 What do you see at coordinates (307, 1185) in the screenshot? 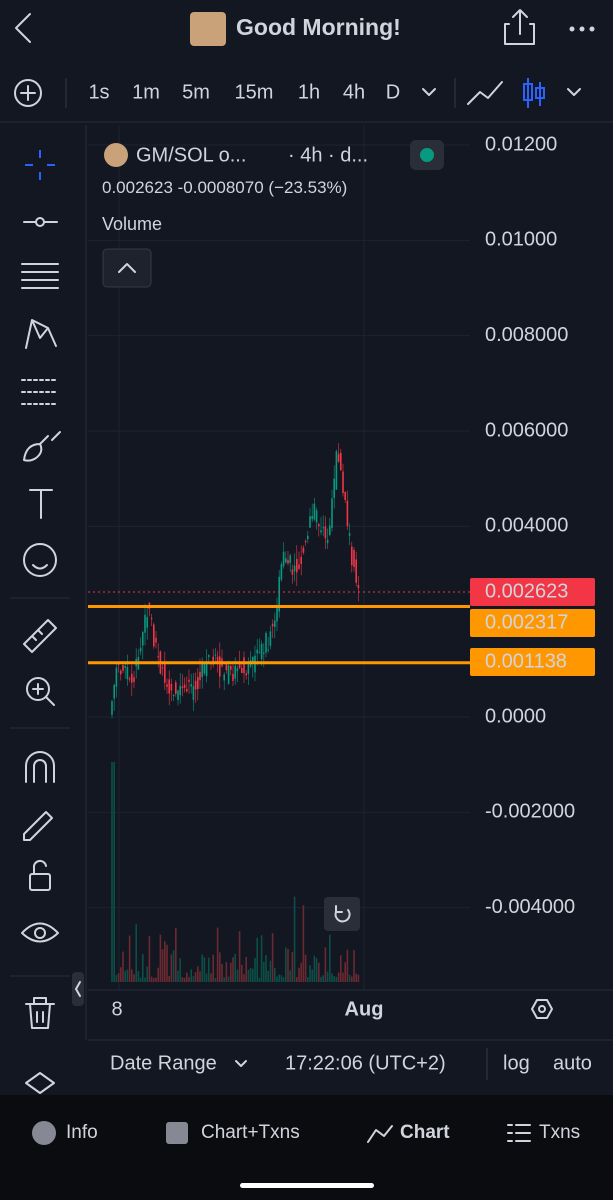
I see `home-indicator` at bounding box center [307, 1185].